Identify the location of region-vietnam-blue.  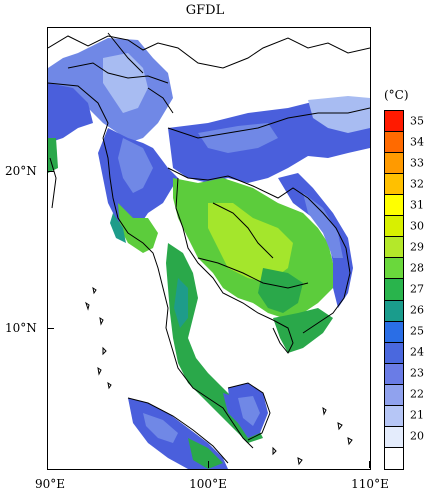
(315, 240).